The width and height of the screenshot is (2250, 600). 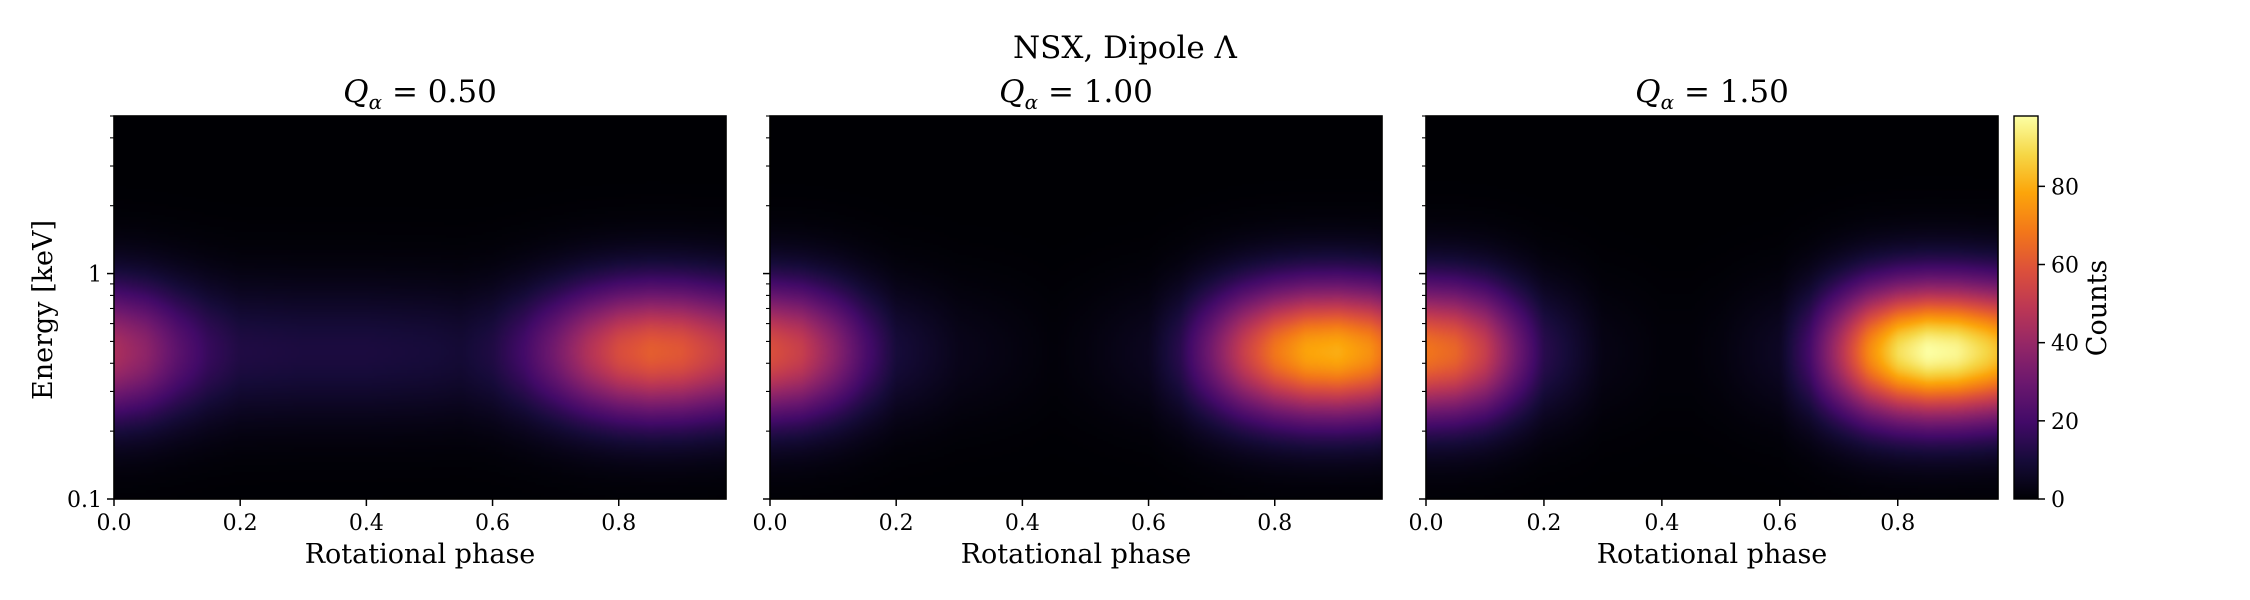 I want to click on panel-3-title: Qα = 1.50, so click(x=1712, y=94).